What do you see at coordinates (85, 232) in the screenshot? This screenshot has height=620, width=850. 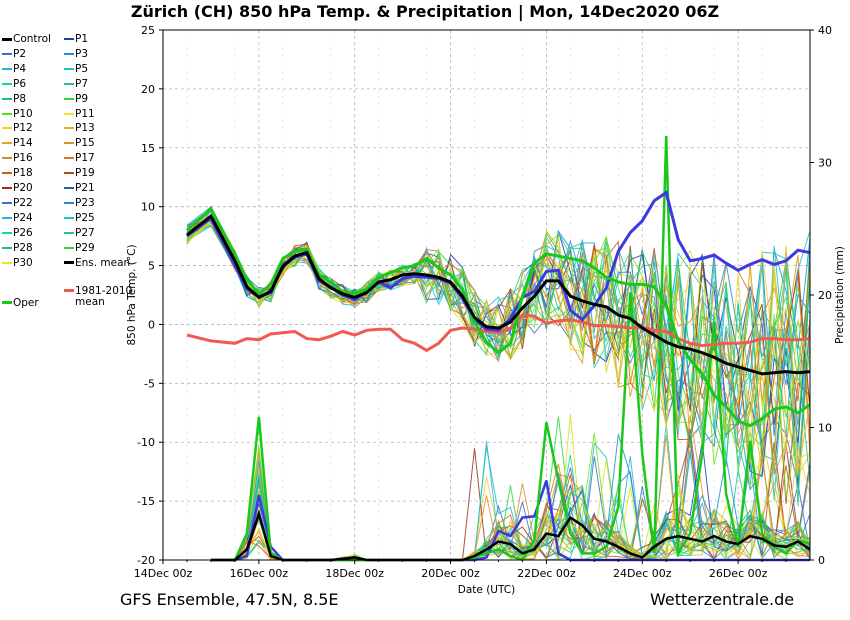 I see `legend-label: P27` at bounding box center [85, 232].